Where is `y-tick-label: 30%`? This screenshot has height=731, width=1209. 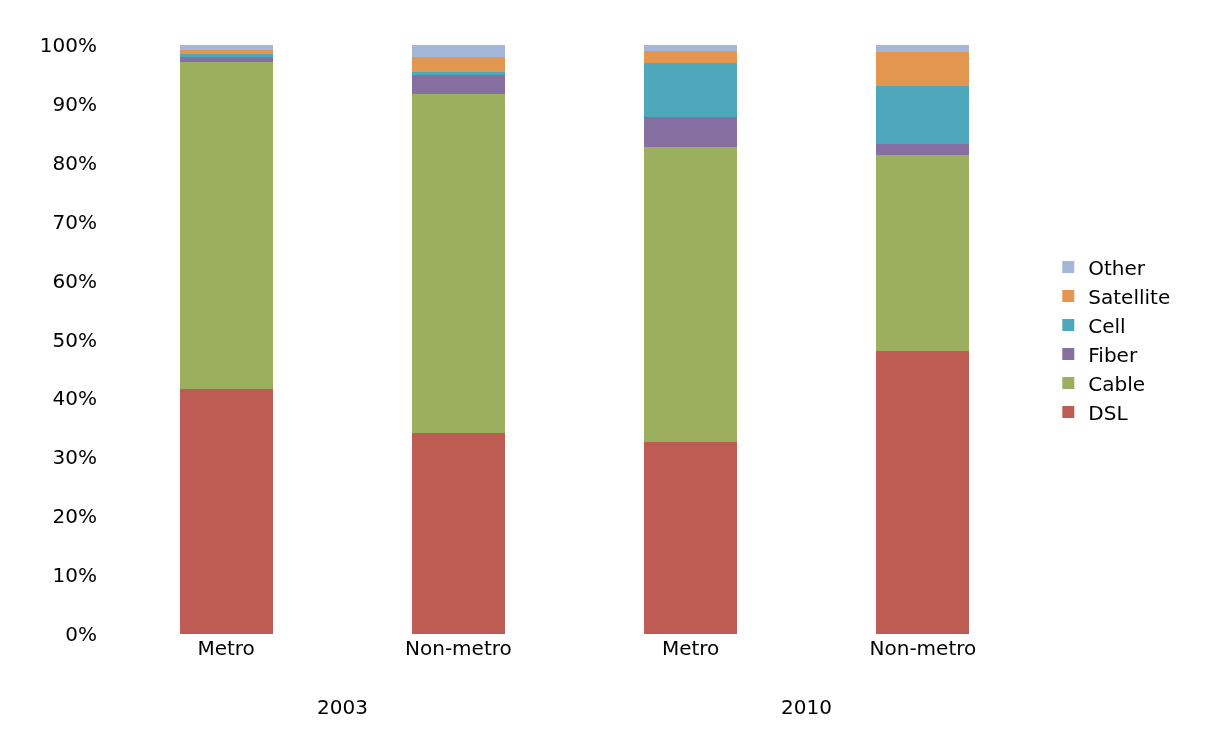 y-tick-label: 30% is located at coordinates (74, 457).